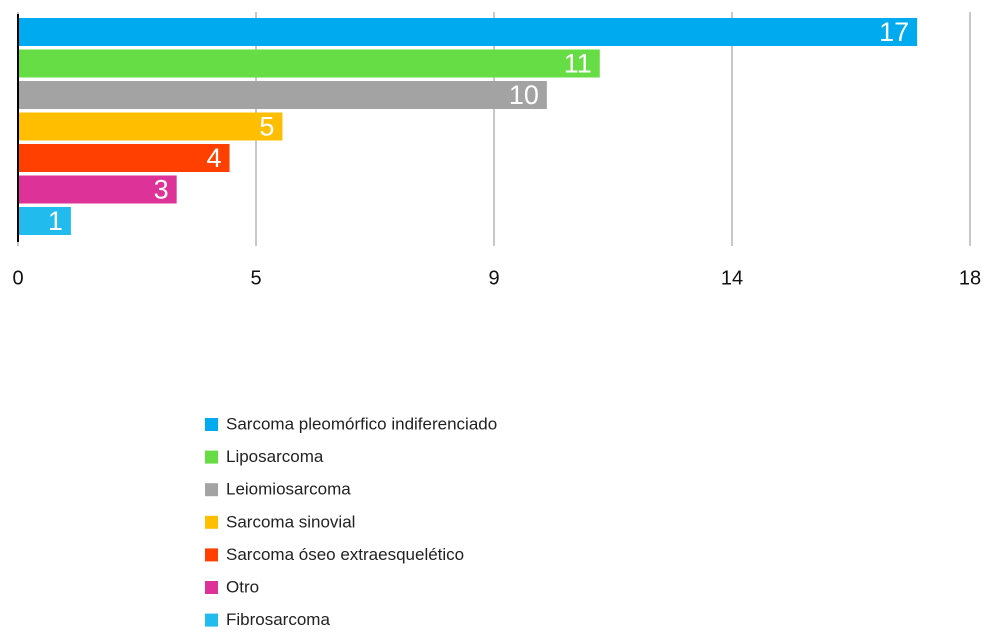 This screenshot has height=633, width=989. Describe the element at coordinates (214, 158) in the screenshot. I see `value-label: 4` at that location.